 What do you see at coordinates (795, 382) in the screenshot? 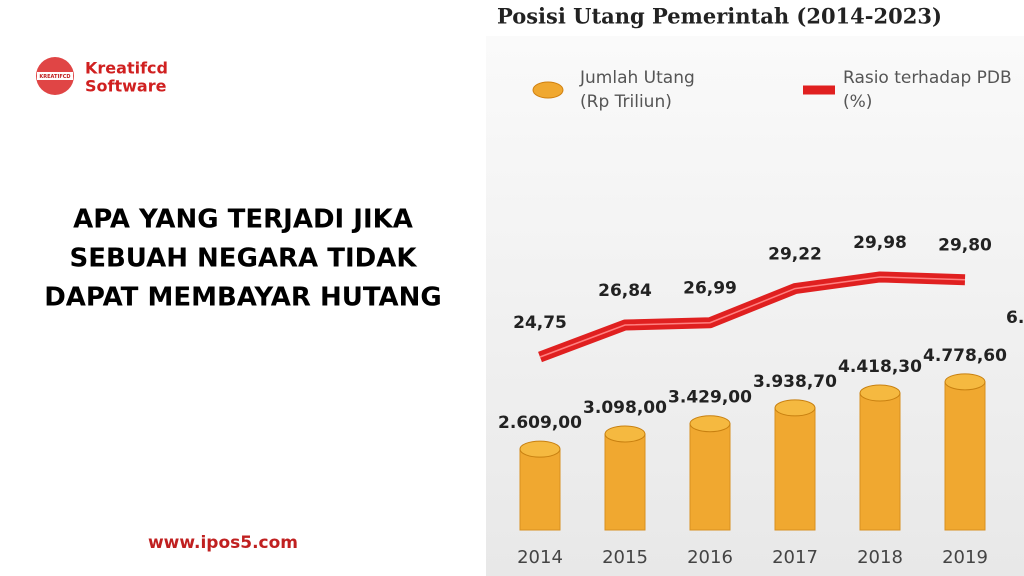
I see `data-label: 3.938,70` at bounding box center [795, 382].